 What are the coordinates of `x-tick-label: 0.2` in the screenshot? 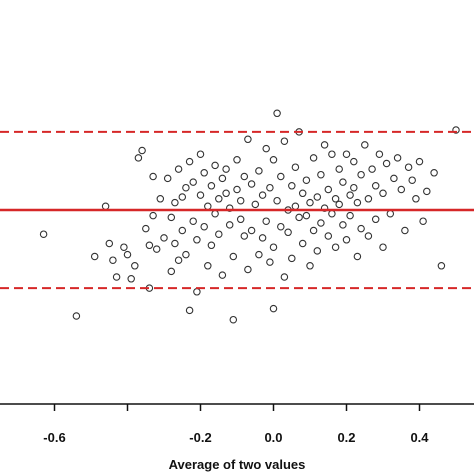 It's located at (346, 437).